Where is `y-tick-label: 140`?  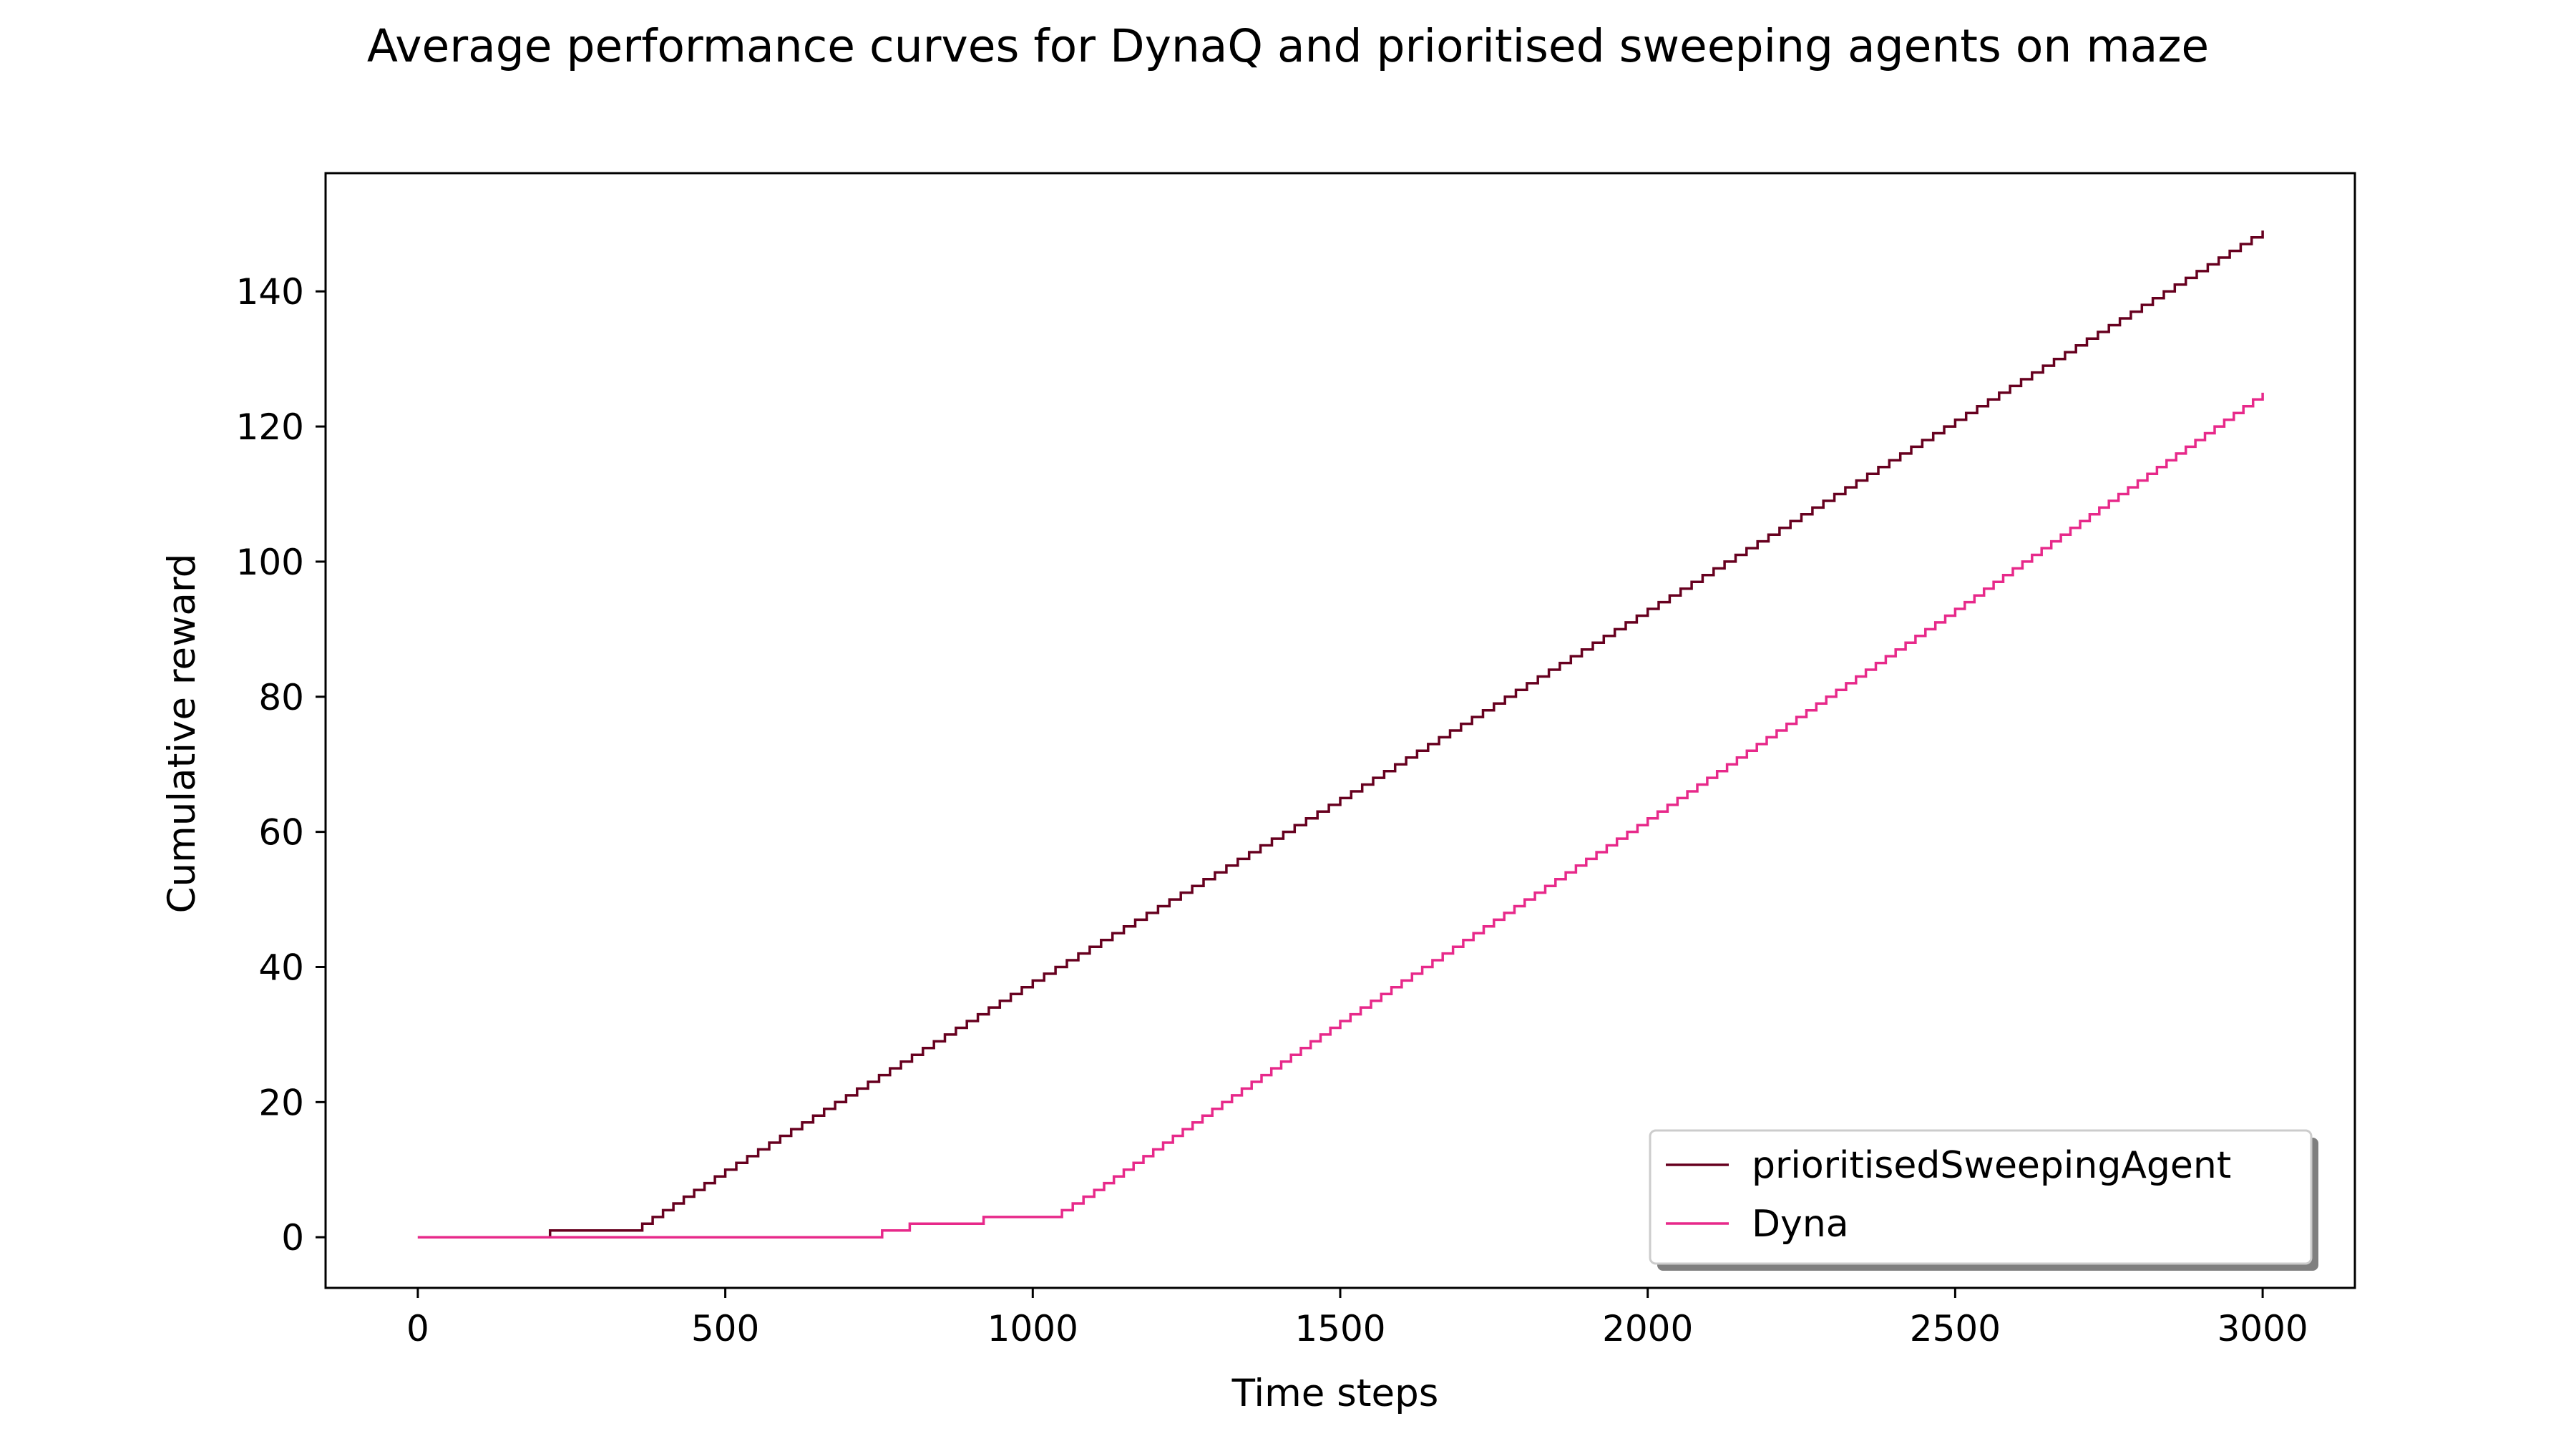 y-tick-label: 140 is located at coordinates (270, 292).